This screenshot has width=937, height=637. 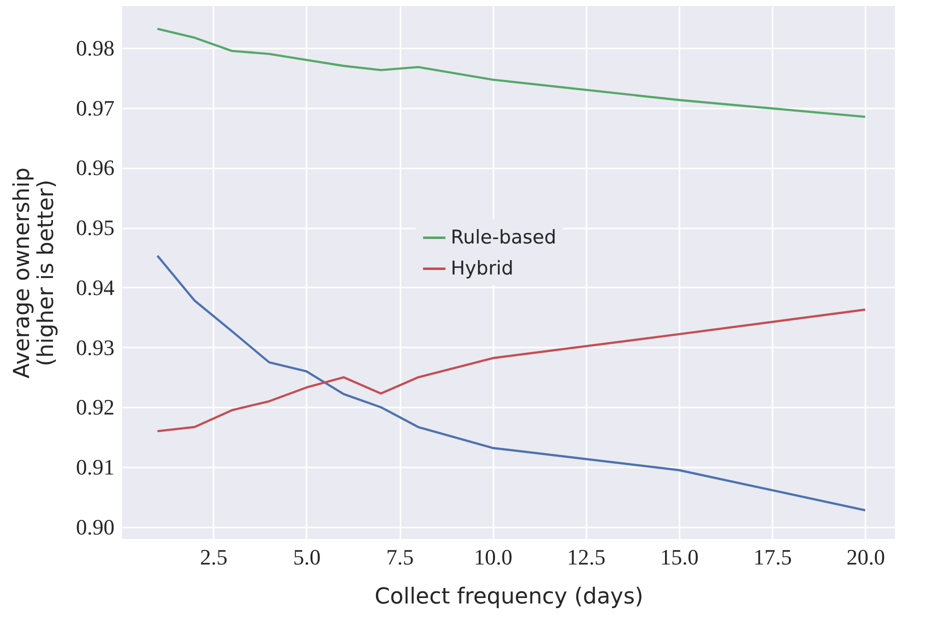 I want to click on x-tick-label: 7.5, so click(x=400, y=557).